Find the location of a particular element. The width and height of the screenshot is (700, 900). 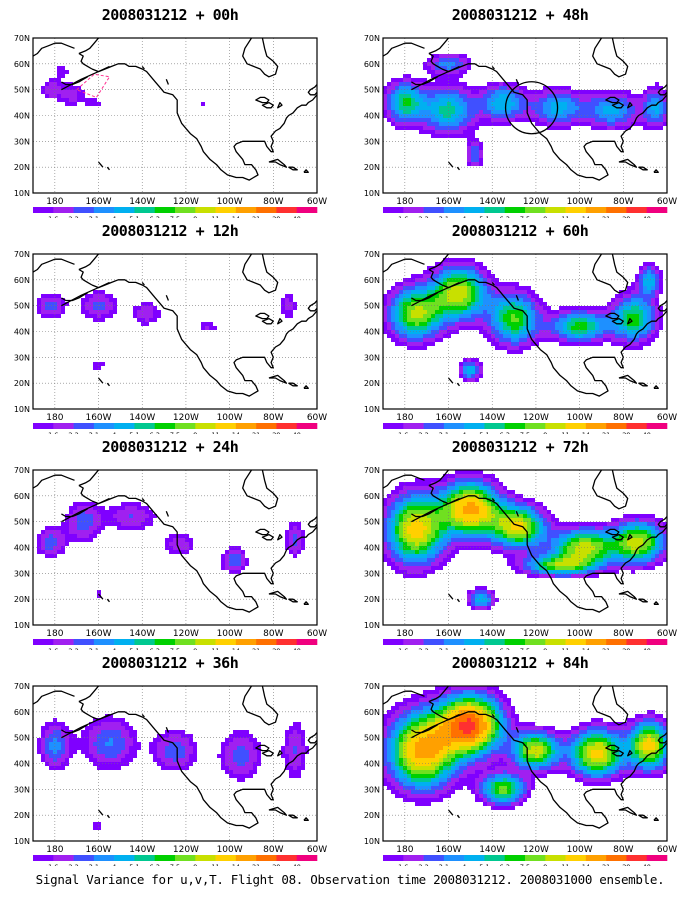

colorbar-label: 29 is located at coordinates (626, 216).